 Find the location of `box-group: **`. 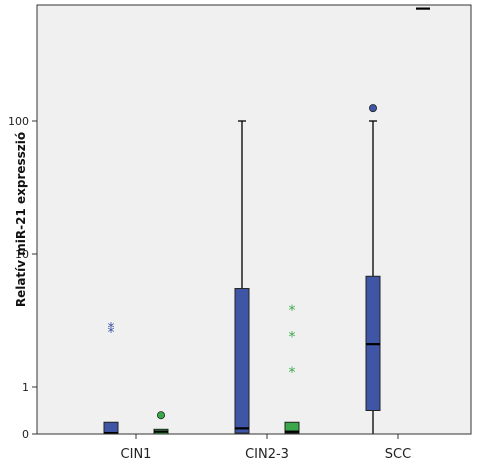

box-group: ** is located at coordinates (111, 378).